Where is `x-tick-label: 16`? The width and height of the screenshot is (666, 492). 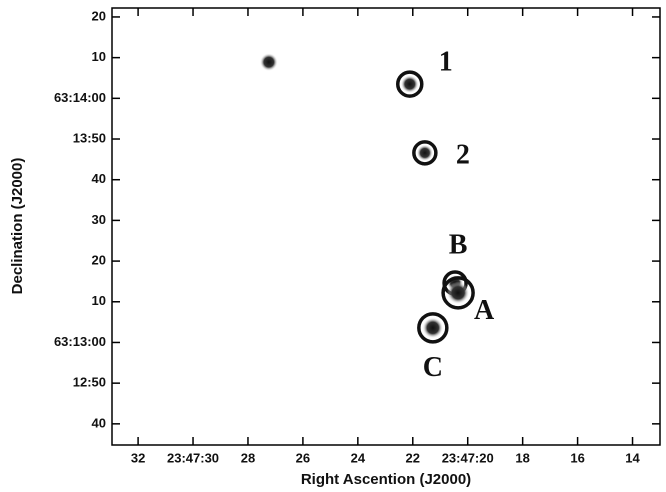
x-tick-label: 16 is located at coordinates (577, 457).